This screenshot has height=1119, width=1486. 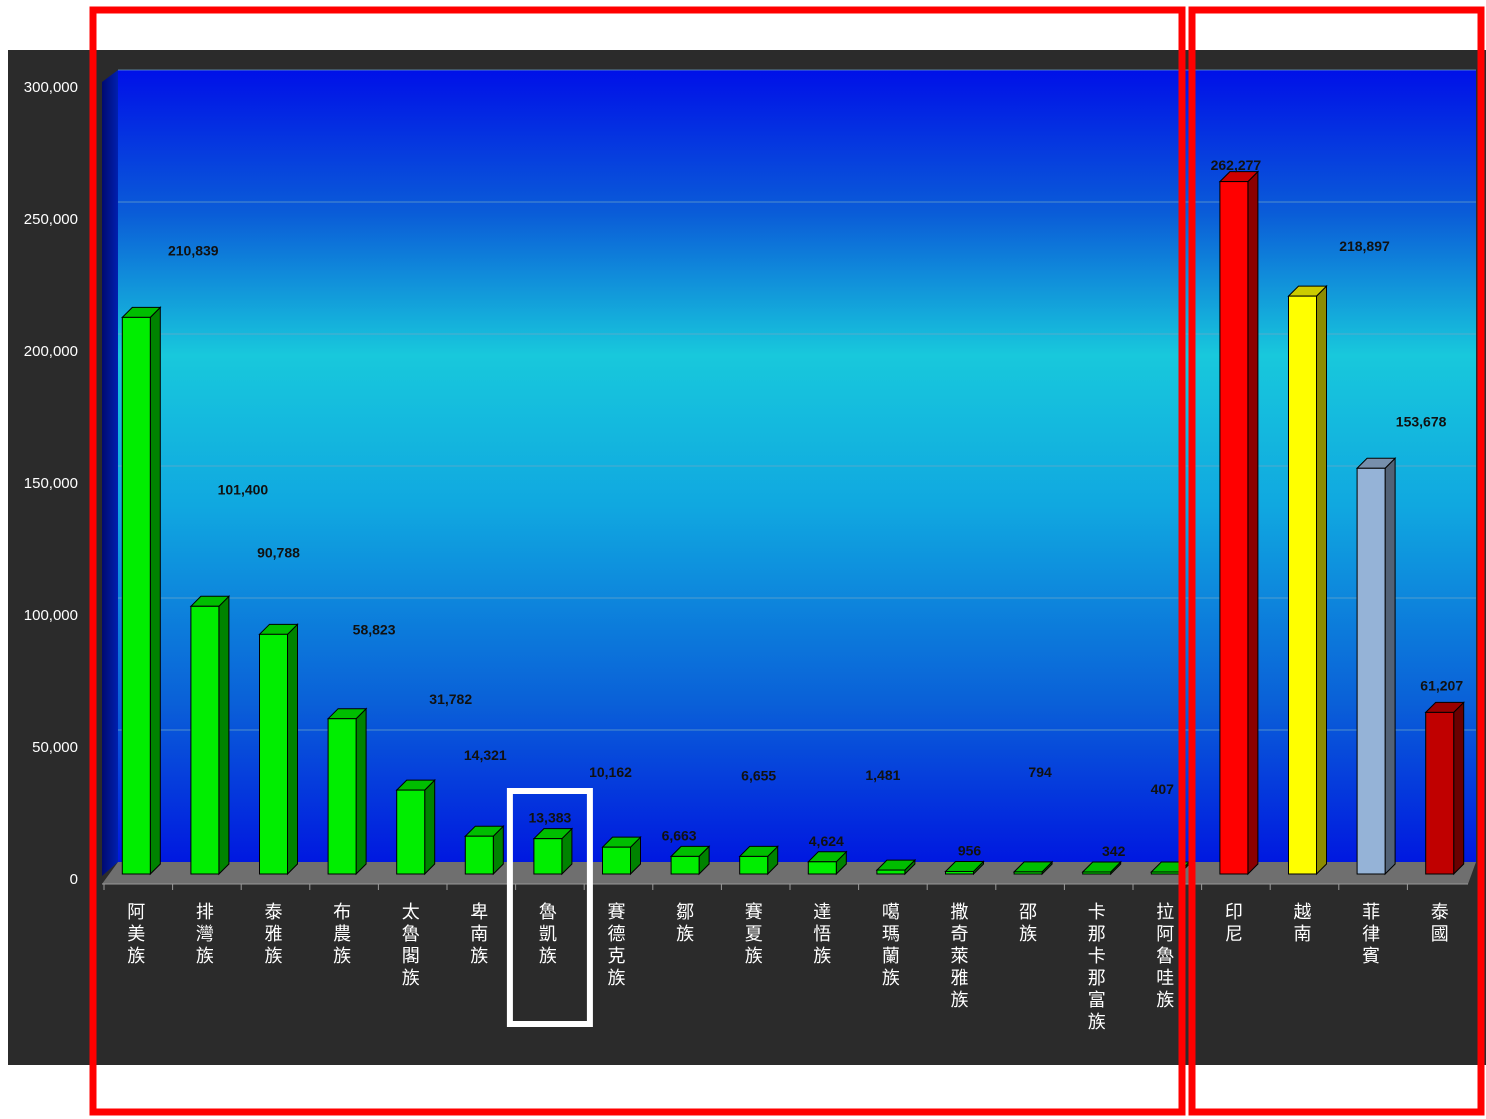 I want to click on x-tick-label: 賽德克族, so click(x=617, y=945).